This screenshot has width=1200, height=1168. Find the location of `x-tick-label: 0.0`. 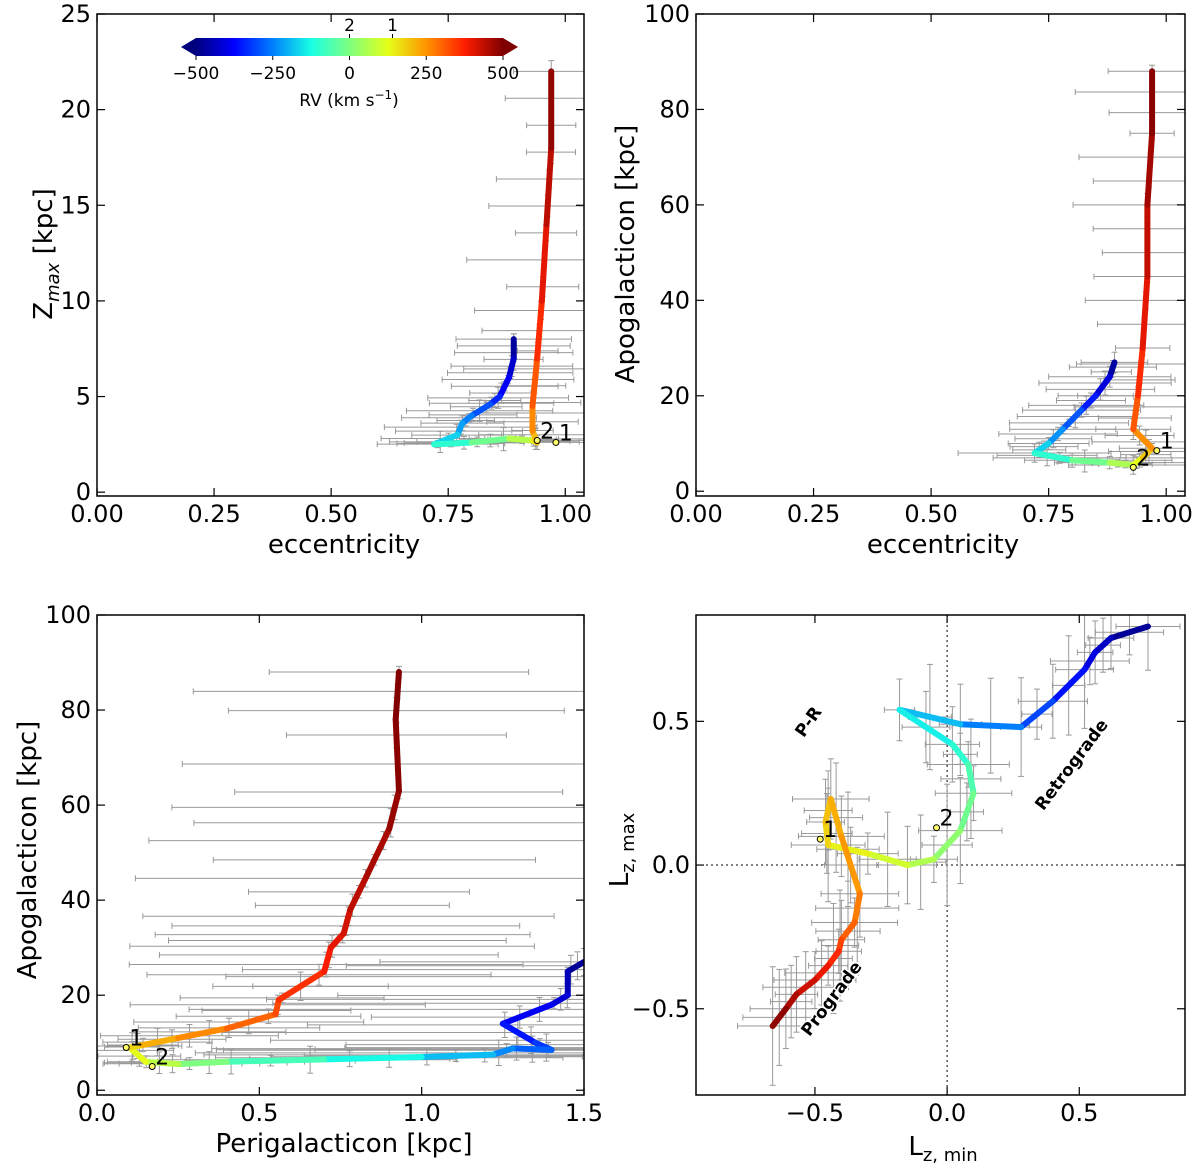

x-tick-label: 0.0 is located at coordinates (97, 1113).